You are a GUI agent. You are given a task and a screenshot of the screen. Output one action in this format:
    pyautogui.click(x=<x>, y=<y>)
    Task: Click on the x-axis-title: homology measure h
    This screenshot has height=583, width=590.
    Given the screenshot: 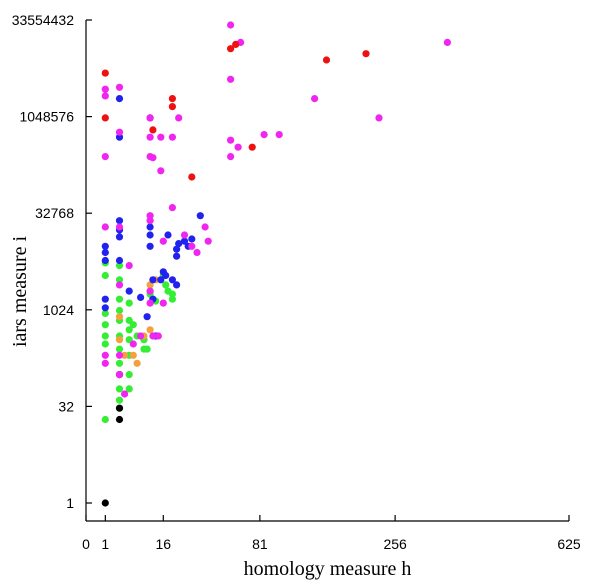 What is the action you would take?
    pyautogui.click(x=328, y=569)
    